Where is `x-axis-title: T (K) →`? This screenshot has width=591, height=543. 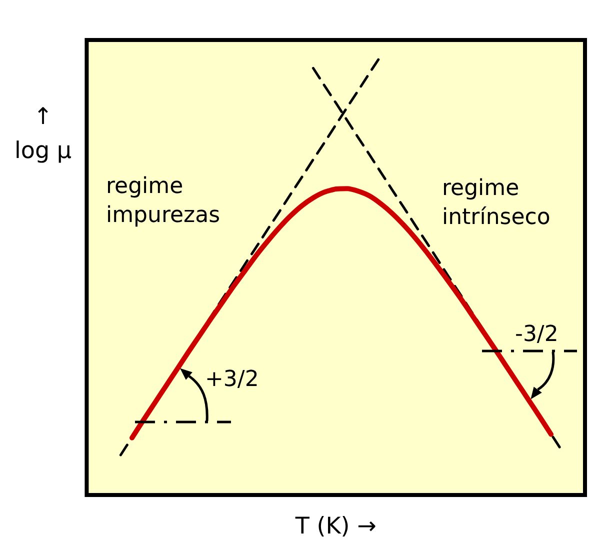
x-axis-title: T (K) → is located at coordinates (335, 527).